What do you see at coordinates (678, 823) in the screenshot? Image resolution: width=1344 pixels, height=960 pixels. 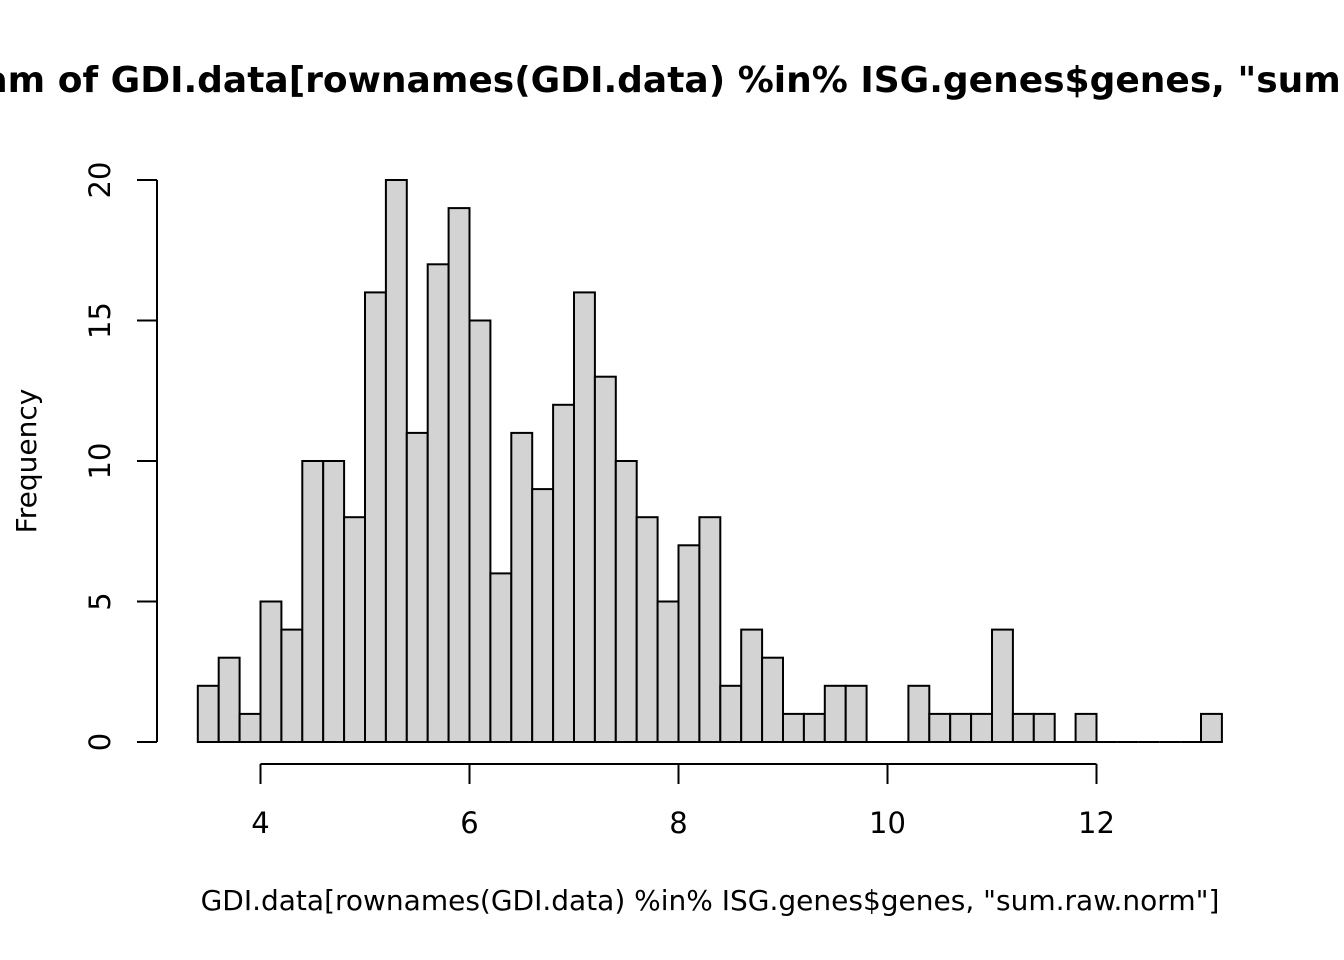 I see `x-tick-label: 8` at bounding box center [678, 823].